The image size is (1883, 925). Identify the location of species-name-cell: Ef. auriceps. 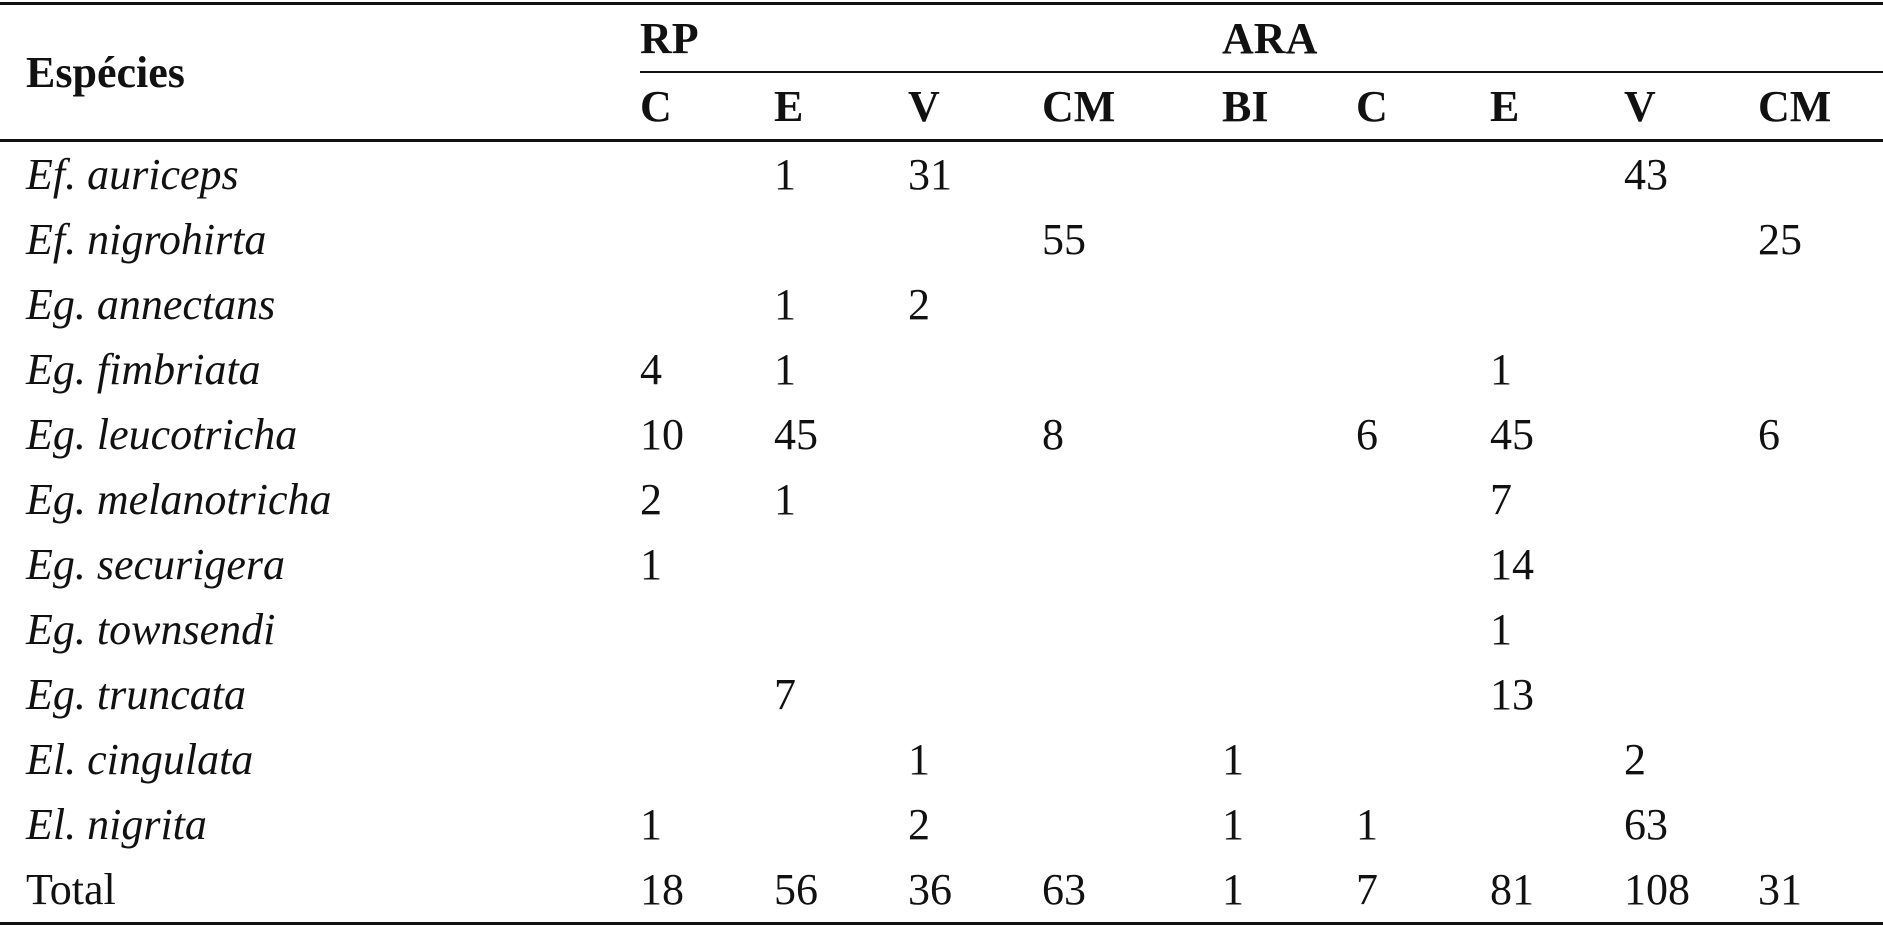
(132, 174).